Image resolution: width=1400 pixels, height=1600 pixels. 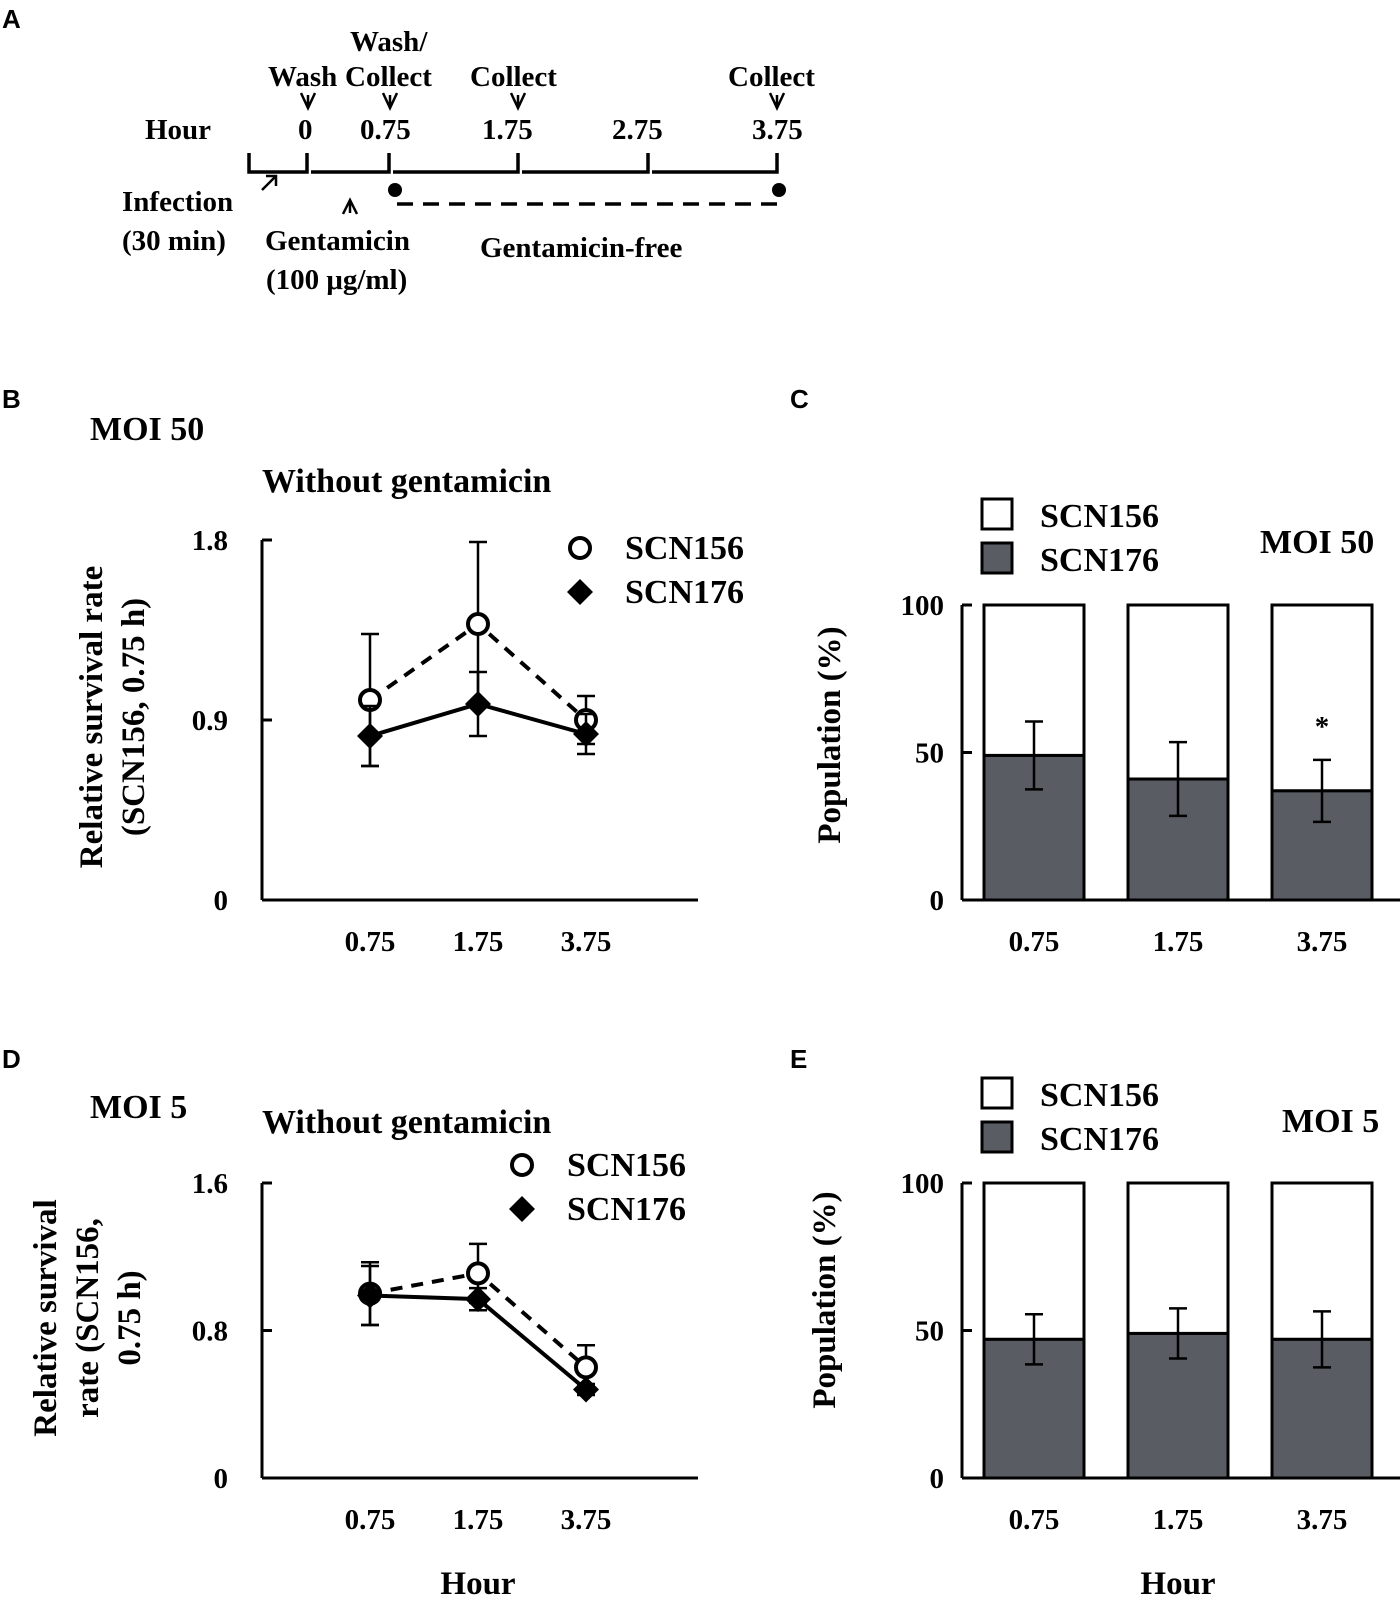 What do you see at coordinates (46, 1317) in the screenshot?
I see `panel-d-ylabel-line1: Relative survival` at bounding box center [46, 1317].